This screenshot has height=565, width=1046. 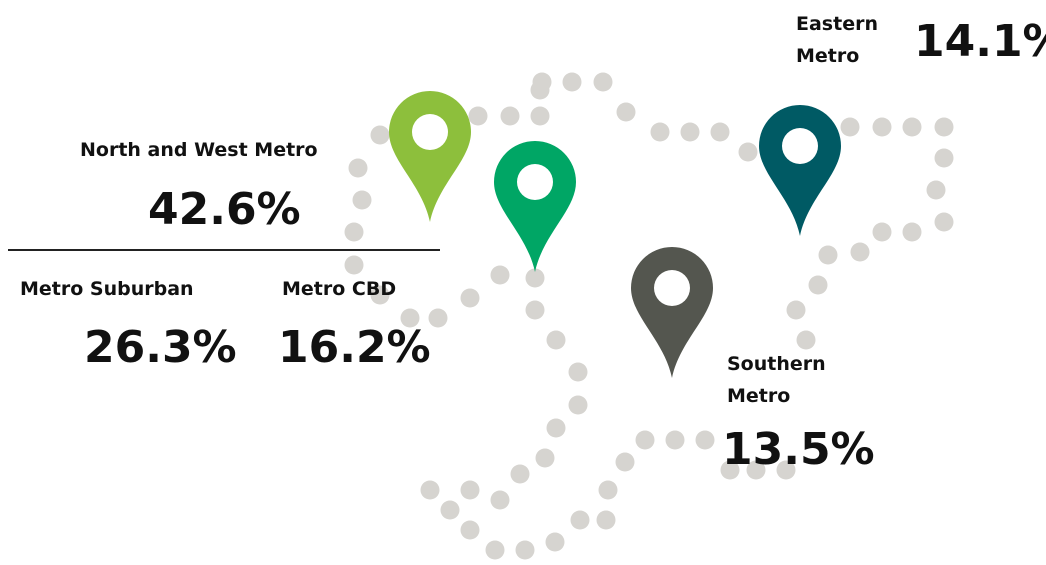 What do you see at coordinates (354, 347) in the screenshot?
I see `region-value: 16.2%` at bounding box center [354, 347].